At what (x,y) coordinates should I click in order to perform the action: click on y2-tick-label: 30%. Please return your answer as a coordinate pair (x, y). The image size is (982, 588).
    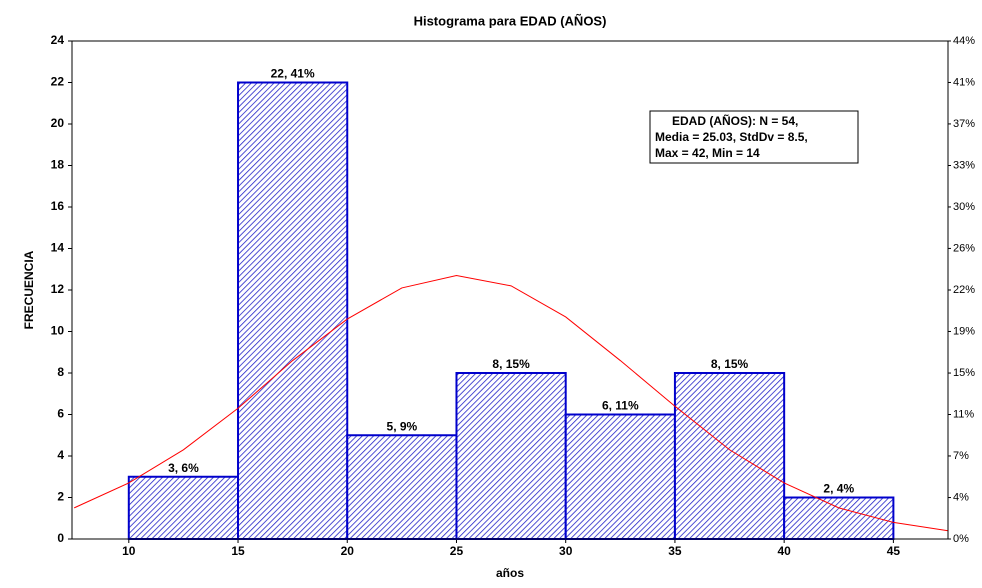
    Looking at the image, I should click on (964, 207).